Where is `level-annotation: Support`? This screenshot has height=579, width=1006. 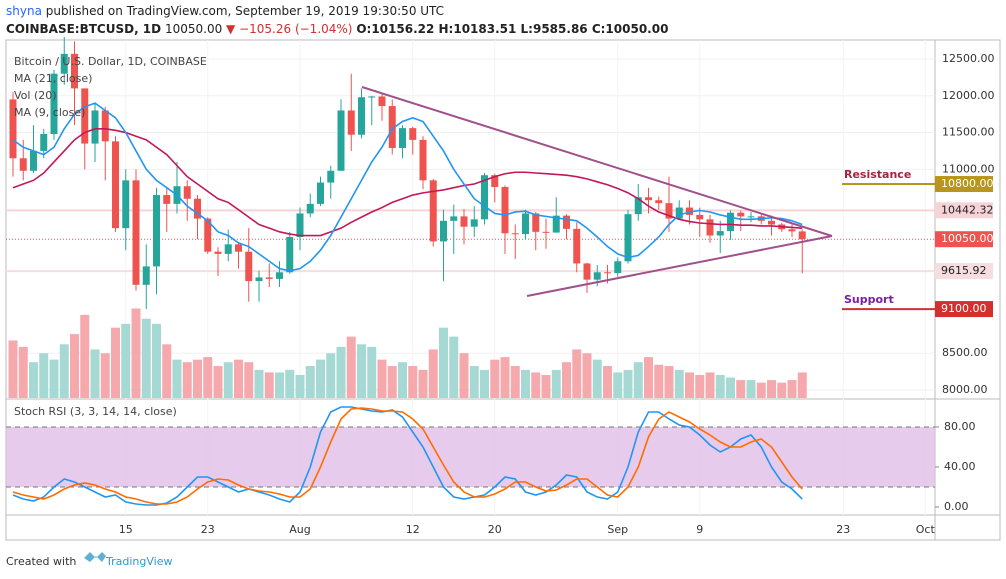 level-annotation: Support is located at coordinates (869, 299).